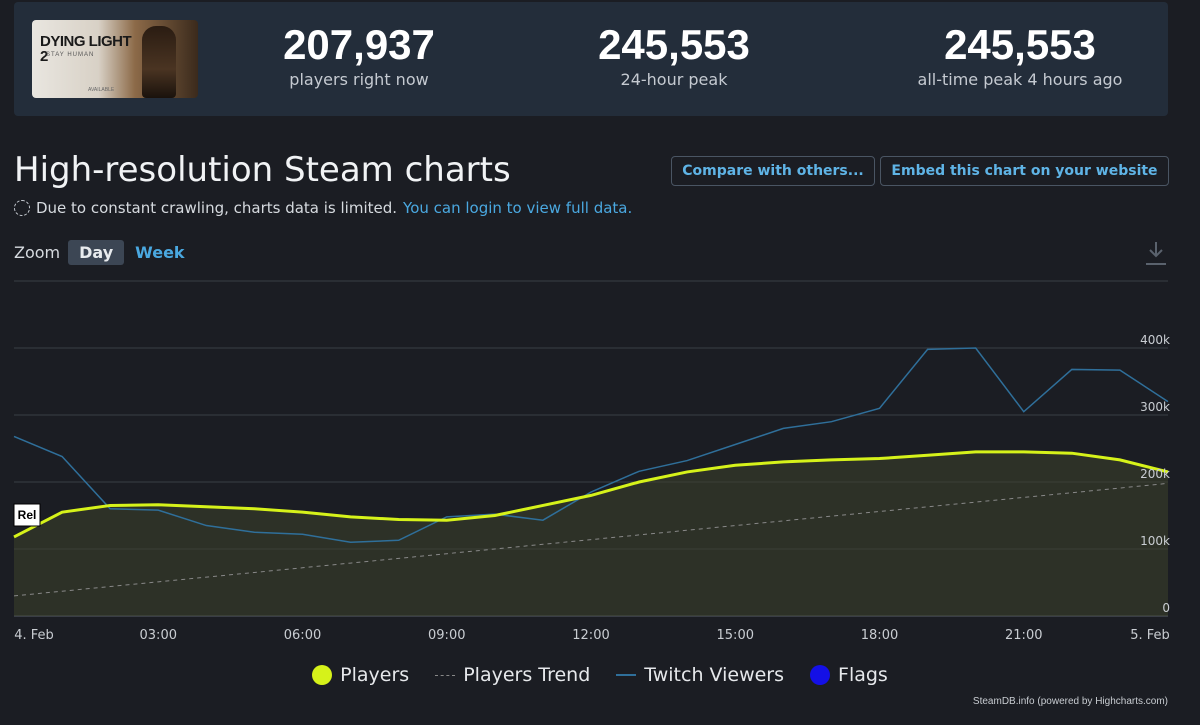  I want to click on stat-value: 207,937, so click(359, 44).